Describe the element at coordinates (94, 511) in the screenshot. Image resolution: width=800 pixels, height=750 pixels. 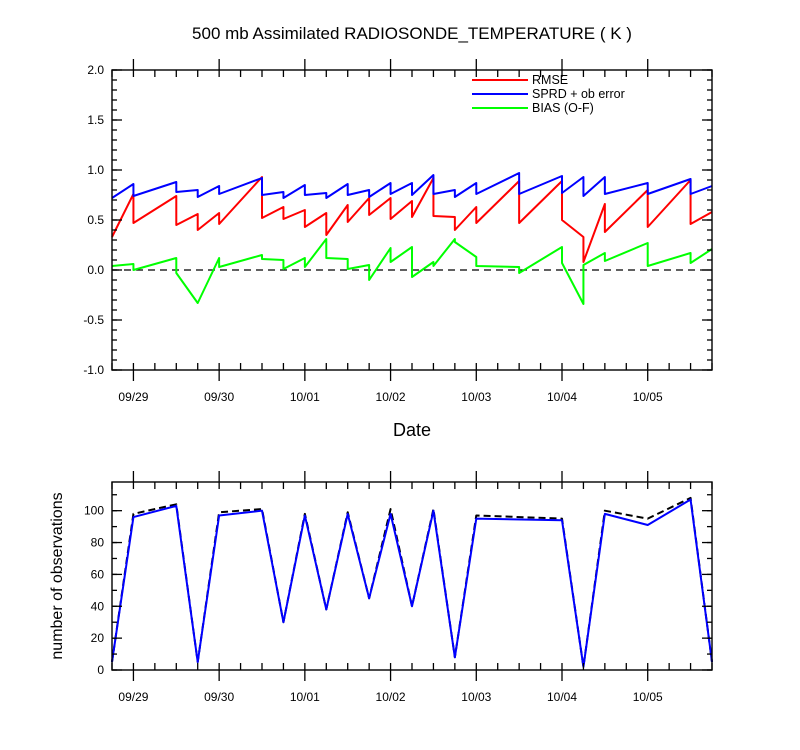
I see `y-tick-label: 100` at that location.